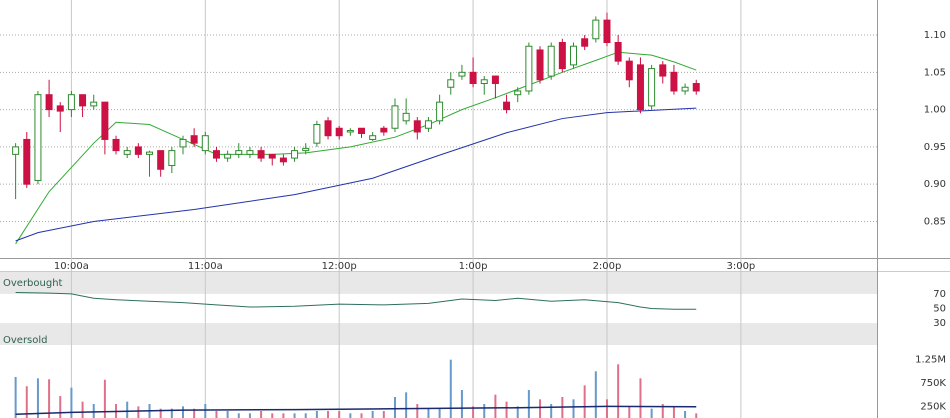  I want to click on rsi-tick-label: 50, so click(939, 309).